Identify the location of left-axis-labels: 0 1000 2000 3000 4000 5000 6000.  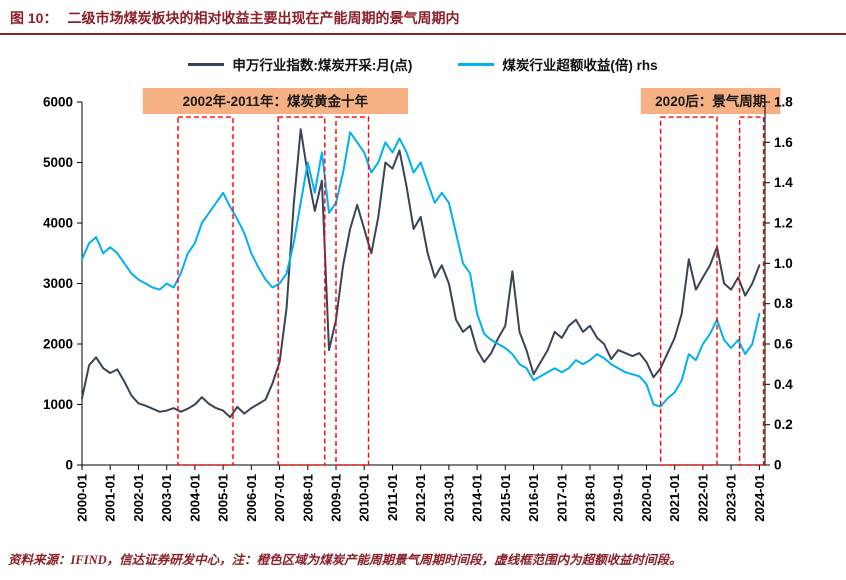
(62, 284).